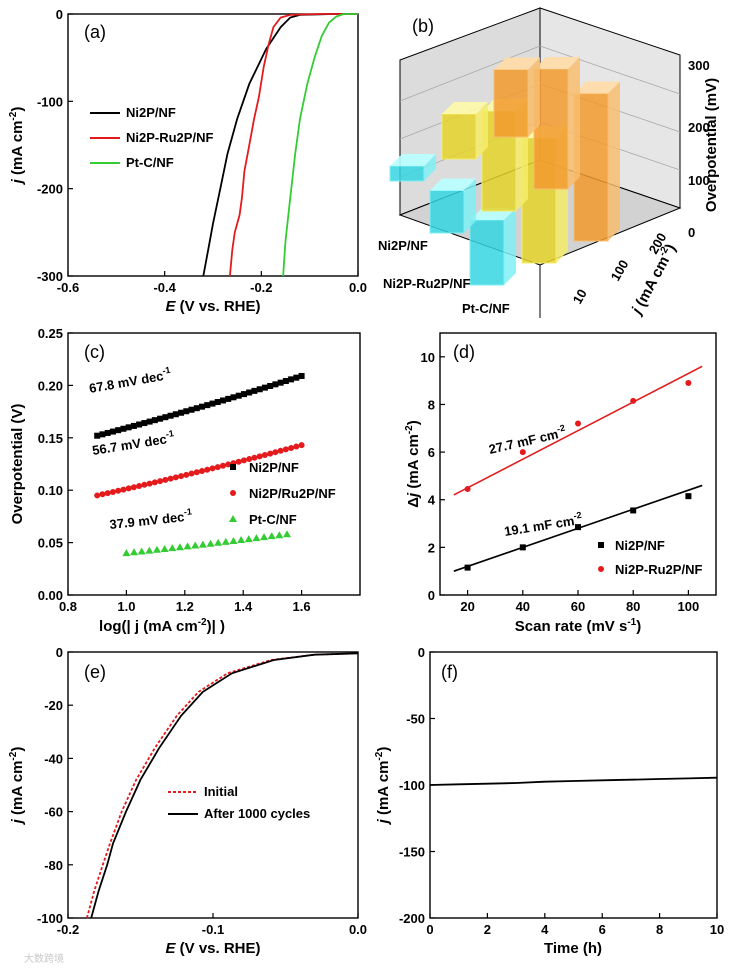 This screenshot has height=968, width=736. What do you see at coordinates (431, 452) in the screenshot?
I see `y-tick-label: 6` at bounding box center [431, 452].